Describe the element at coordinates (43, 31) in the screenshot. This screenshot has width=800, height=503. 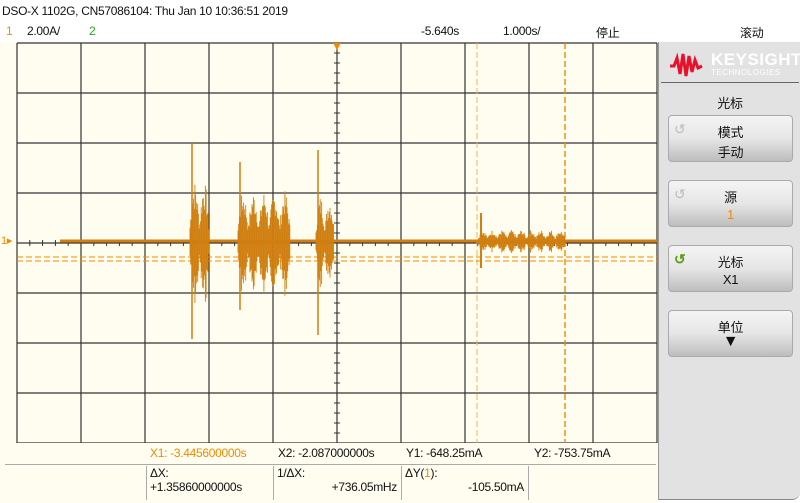
I see `ch1-scale: 2.00A/` at that location.